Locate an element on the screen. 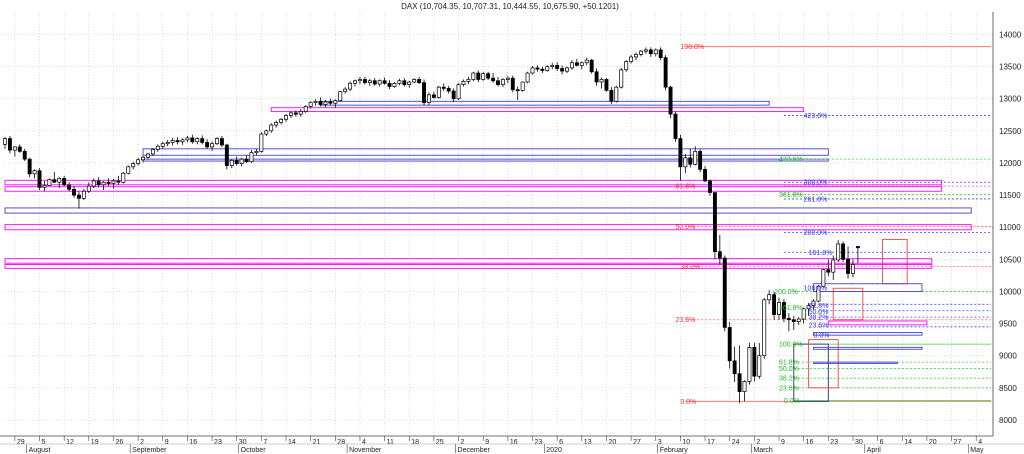 The image size is (1024, 454). fib-label: 0.0% is located at coordinates (822, 336).